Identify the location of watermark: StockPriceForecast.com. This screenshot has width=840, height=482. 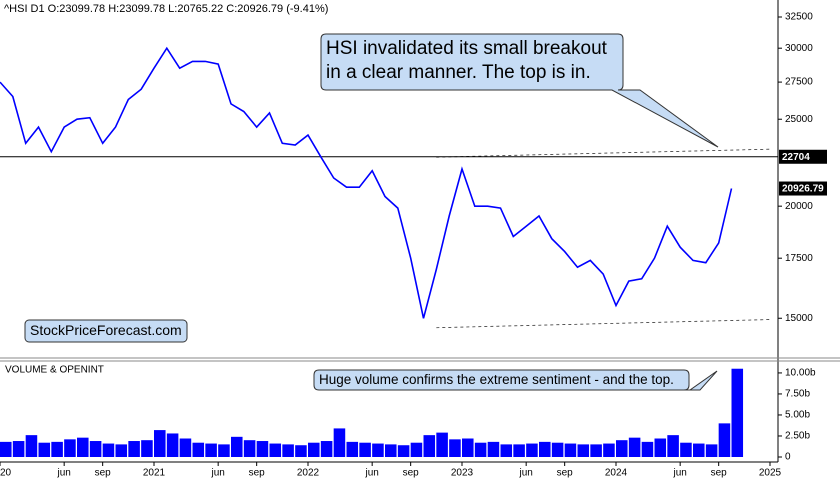
(106, 330).